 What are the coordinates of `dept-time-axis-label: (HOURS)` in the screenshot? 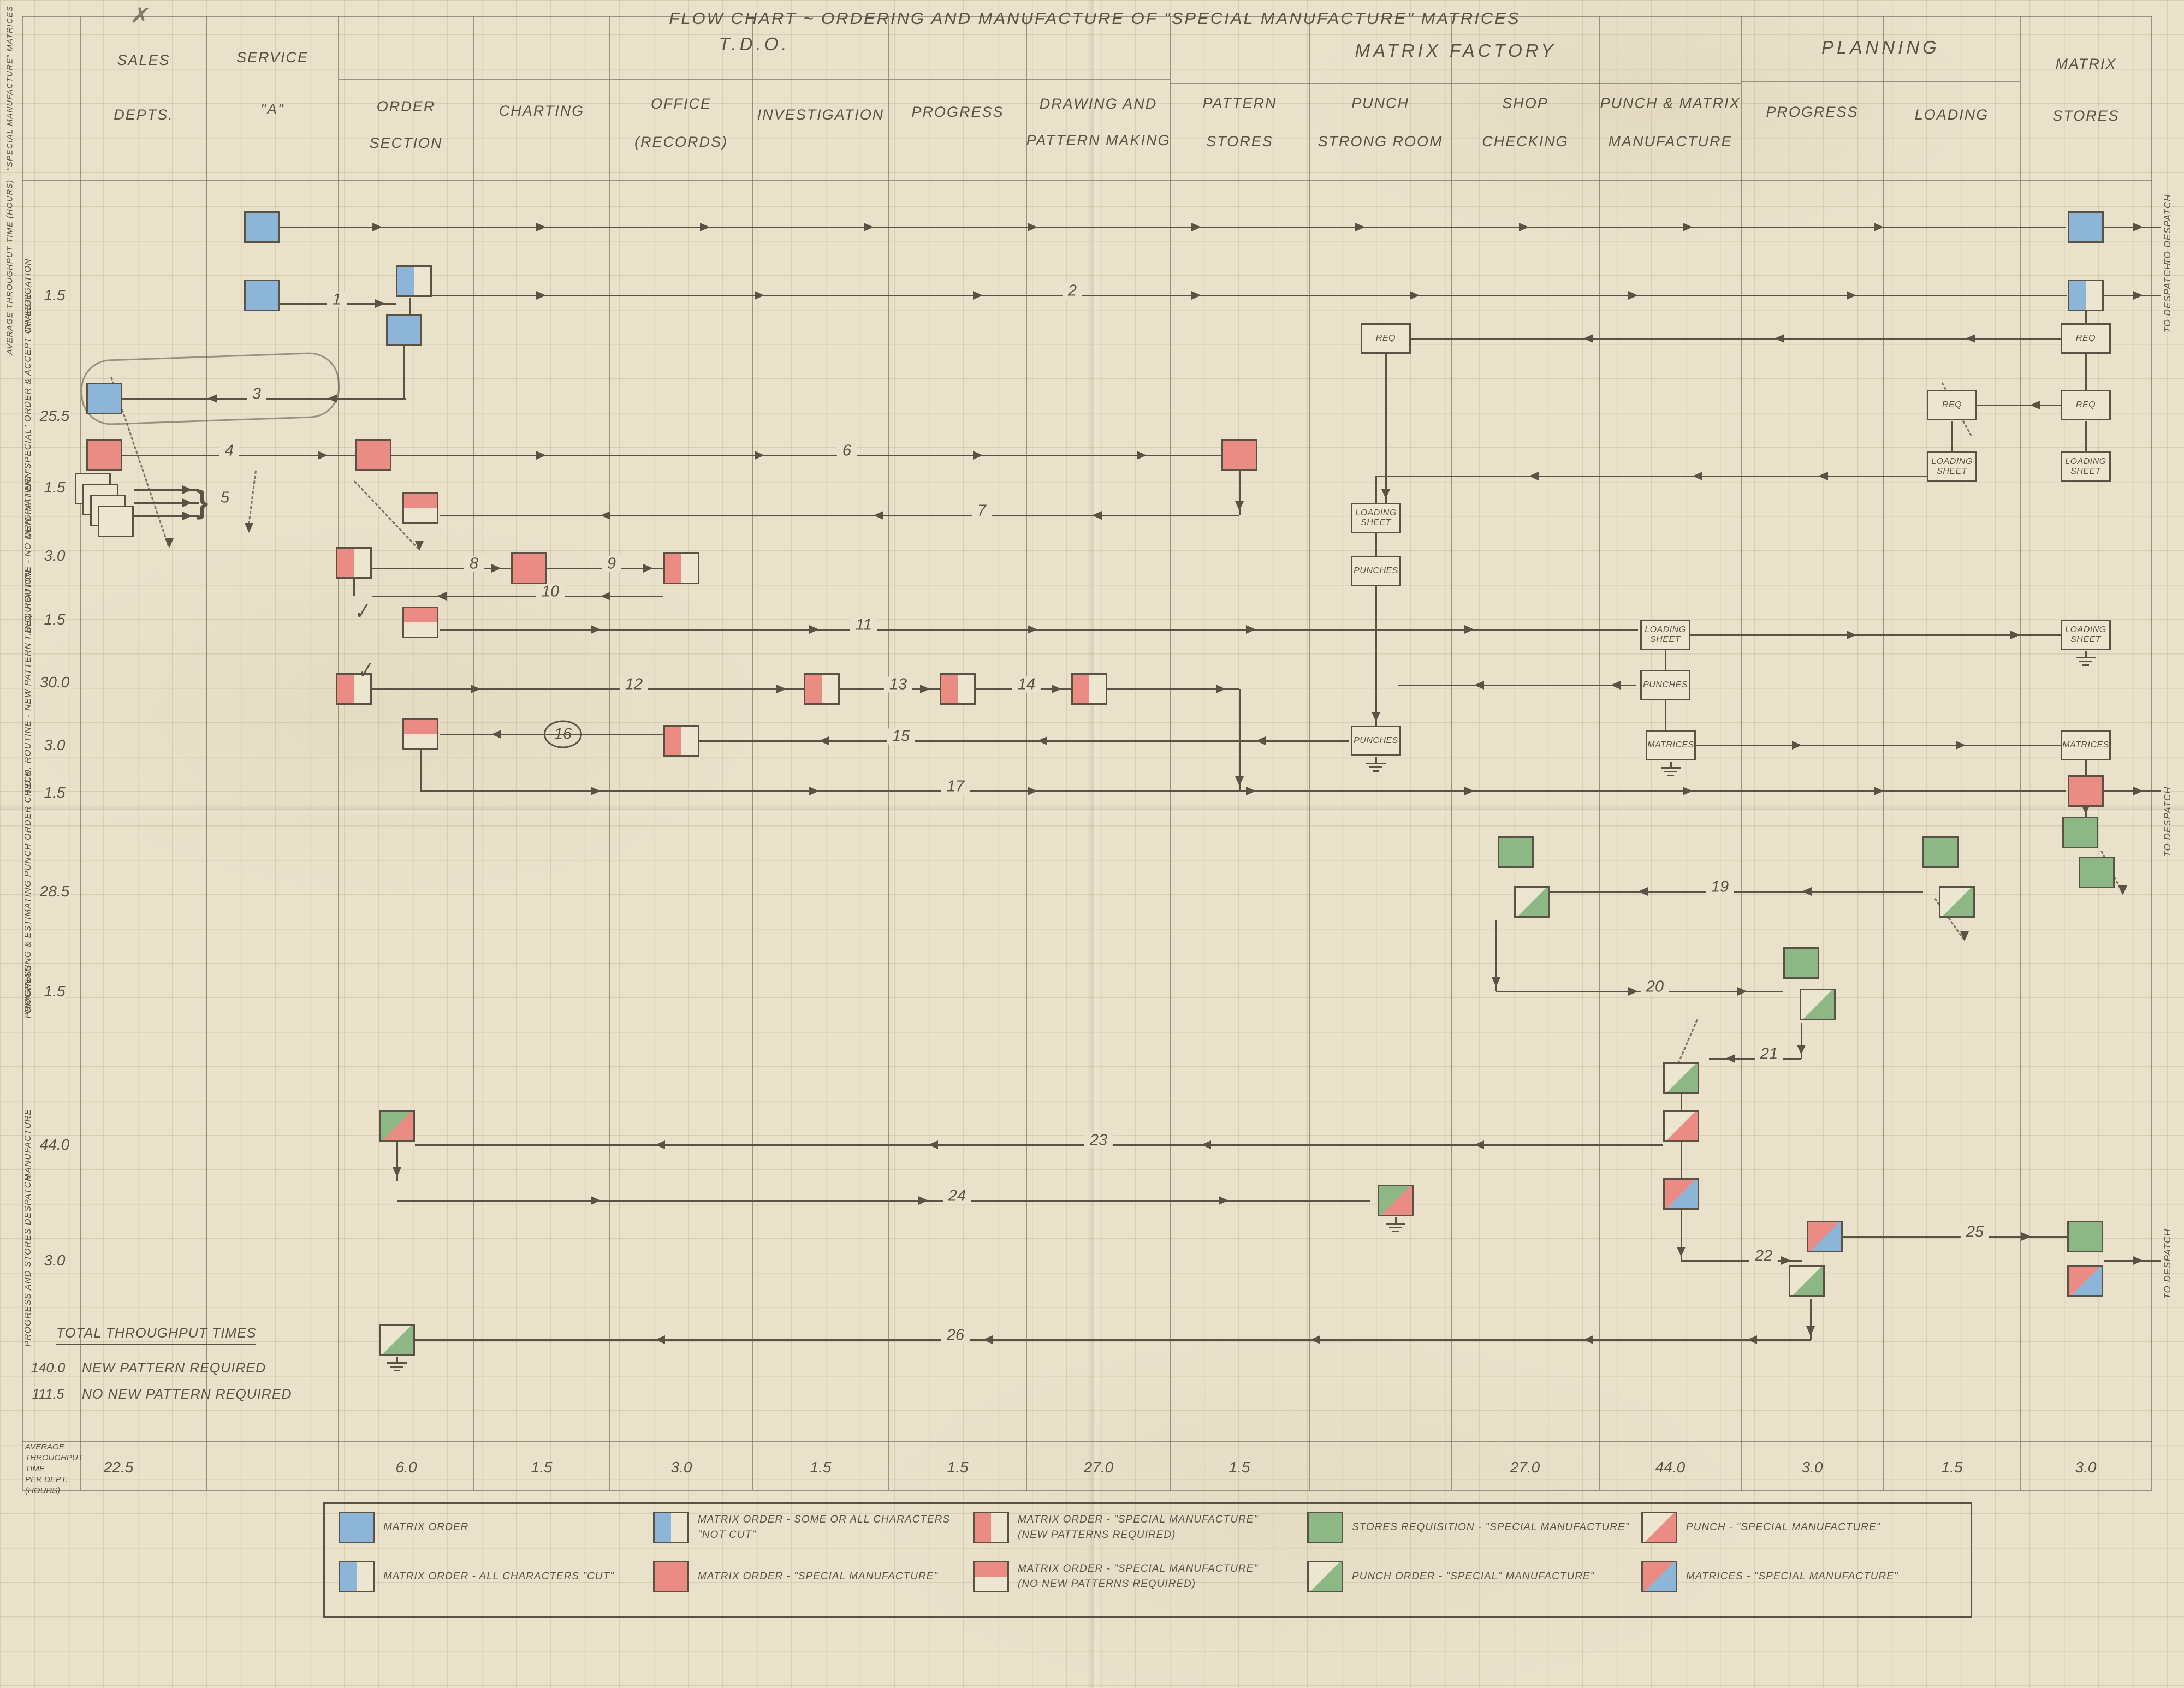 It's located at (43, 1490).